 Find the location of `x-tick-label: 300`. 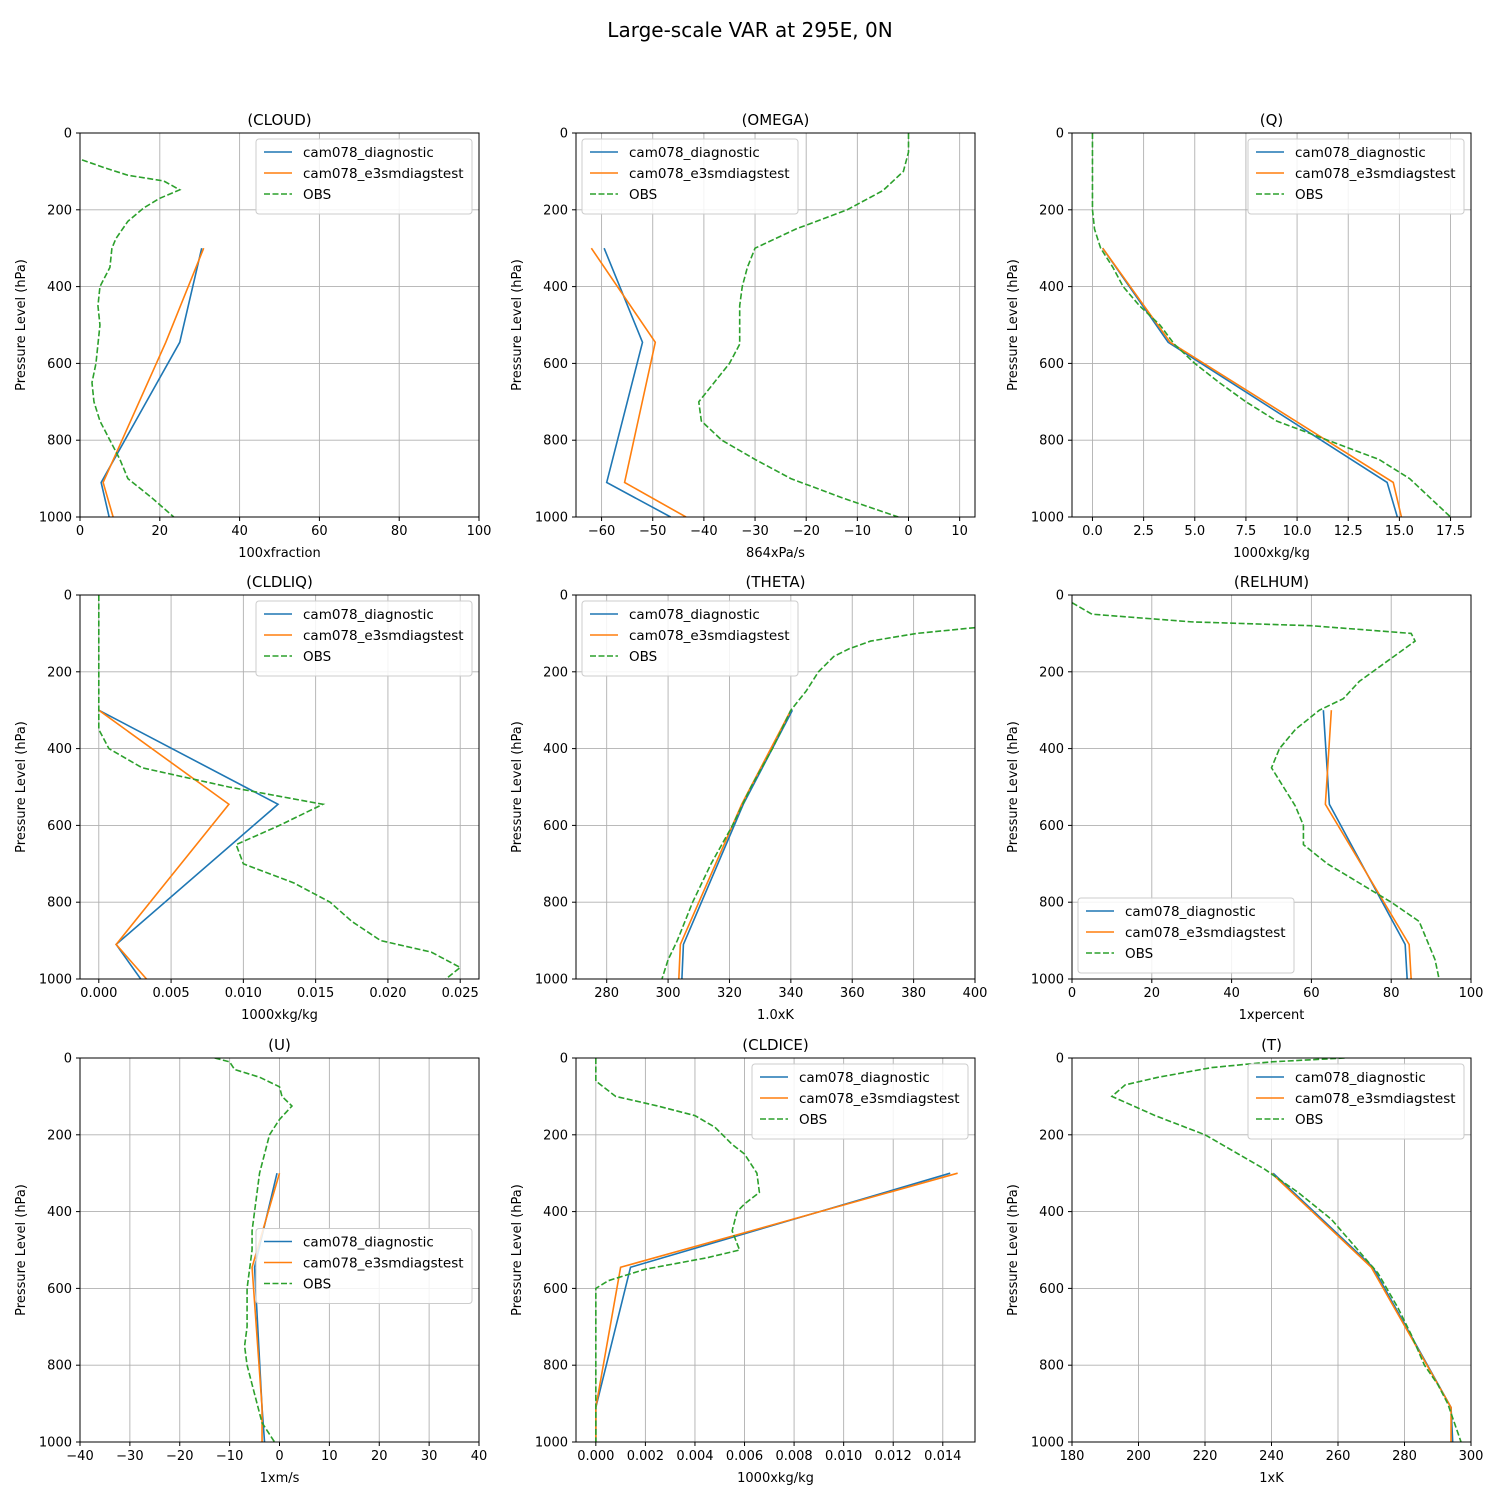

x-tick-label: 300 is located at coordinates (668, 993).